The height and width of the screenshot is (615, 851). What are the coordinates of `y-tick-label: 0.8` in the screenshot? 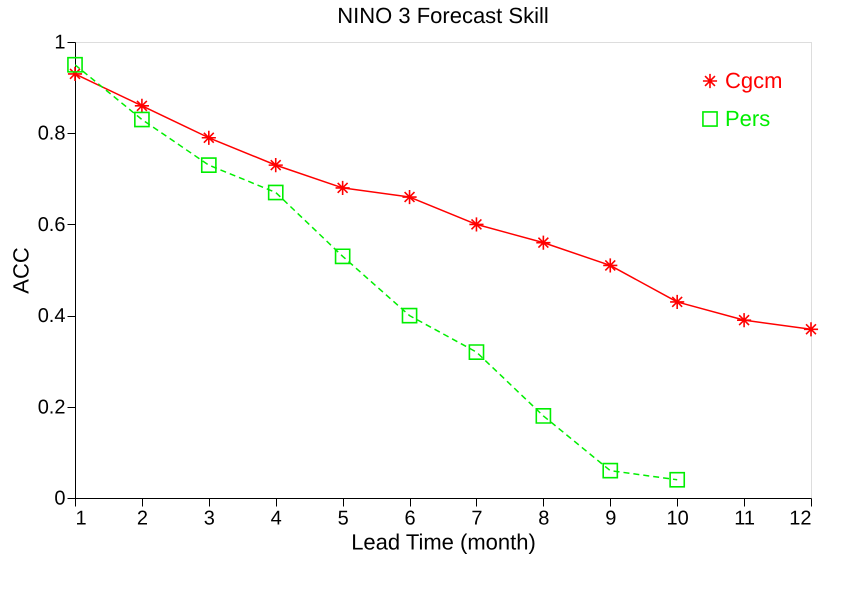 It's located at (52, 133).